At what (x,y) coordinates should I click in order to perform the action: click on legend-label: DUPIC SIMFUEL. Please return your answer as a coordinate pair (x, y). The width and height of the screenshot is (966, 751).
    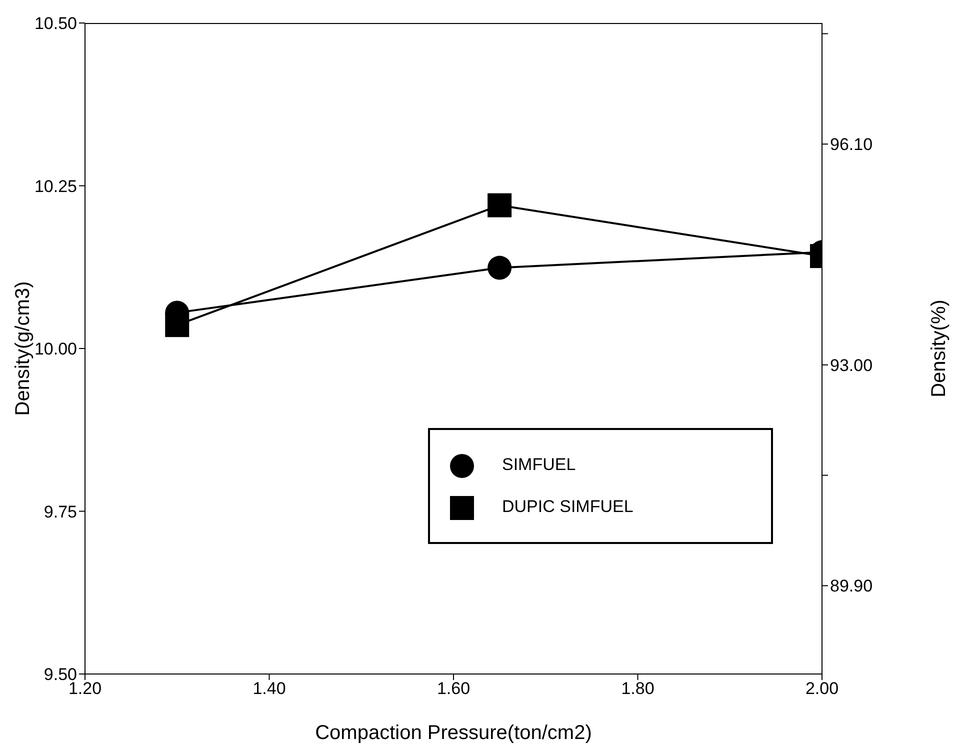
    Looking at the image, I should click on (568, 506).